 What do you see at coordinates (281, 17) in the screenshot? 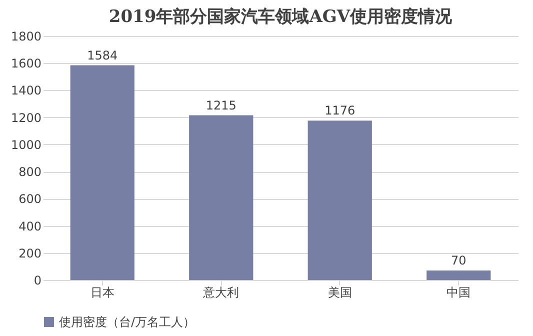
I see `chart-title: 2019年部分国家汽车领域AGV使用密度情况` at bounding box center [281, 17].